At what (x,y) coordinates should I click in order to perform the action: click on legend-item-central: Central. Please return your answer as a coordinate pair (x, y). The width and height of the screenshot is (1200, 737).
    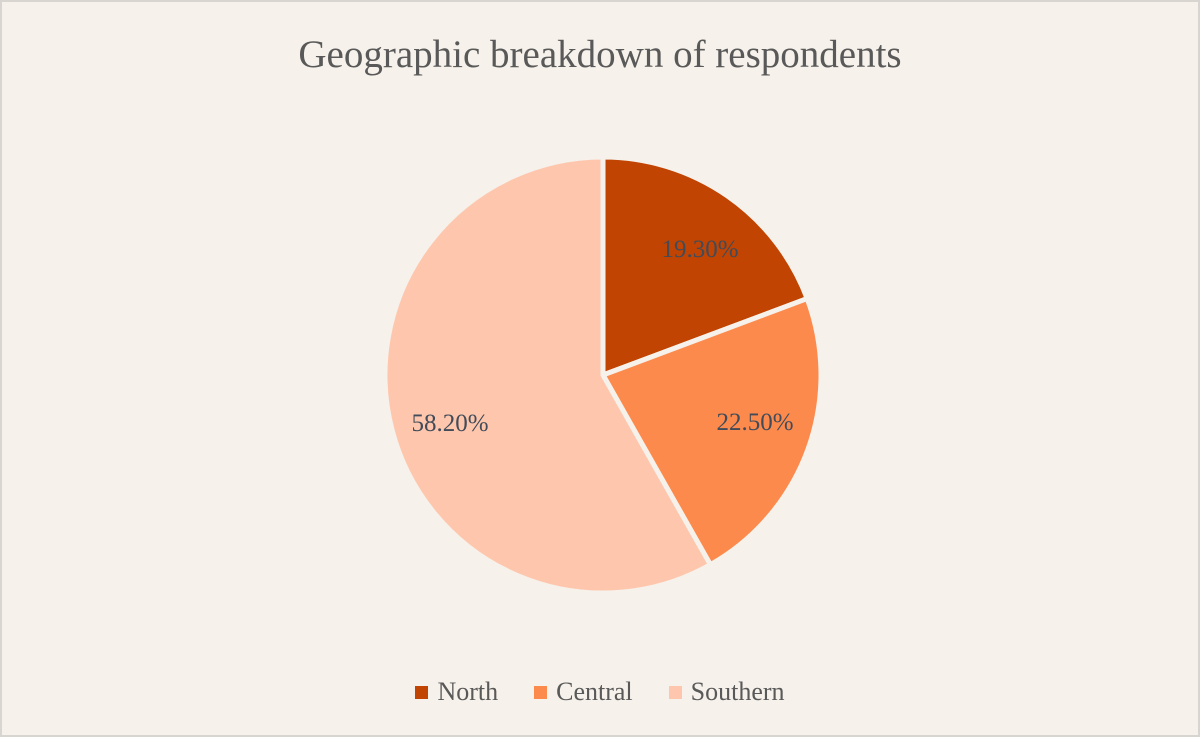
    Looking at the image, I should click on (583, 692).